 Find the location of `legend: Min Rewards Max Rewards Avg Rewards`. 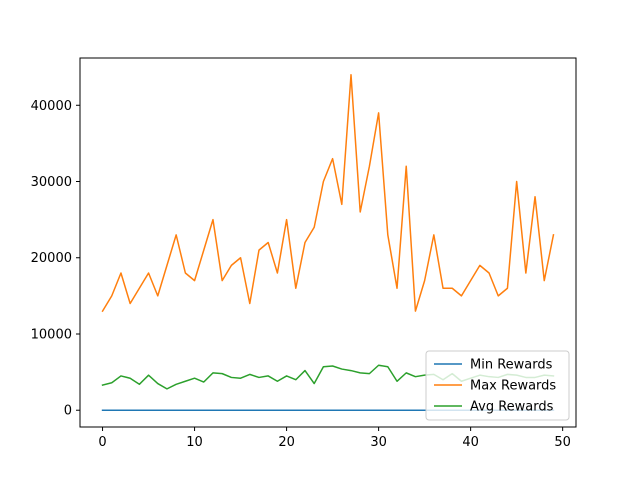

legend: Min Rewards Max Rewards Avg Rewards is located at coordinates (497, 385).